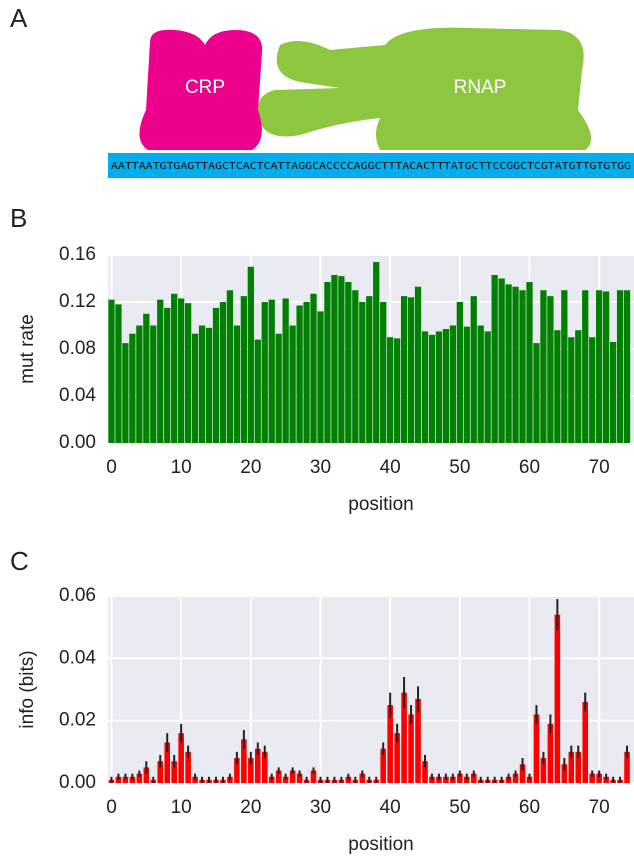  I want to click on rnap-shape, so click(424, 88).